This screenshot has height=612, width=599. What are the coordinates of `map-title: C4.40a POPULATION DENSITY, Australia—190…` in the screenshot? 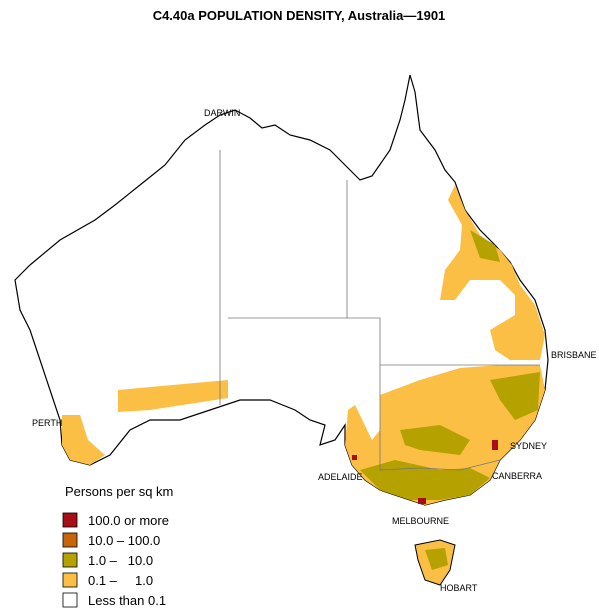 It's located at (299, 15).